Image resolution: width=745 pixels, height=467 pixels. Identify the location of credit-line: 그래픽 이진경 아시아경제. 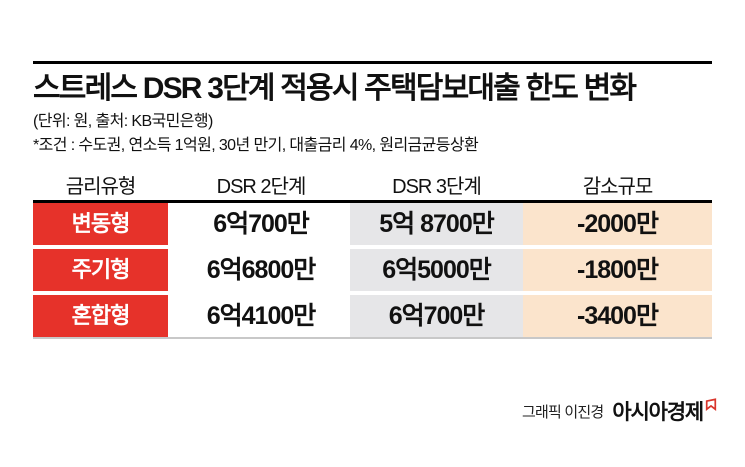
(619, 411).